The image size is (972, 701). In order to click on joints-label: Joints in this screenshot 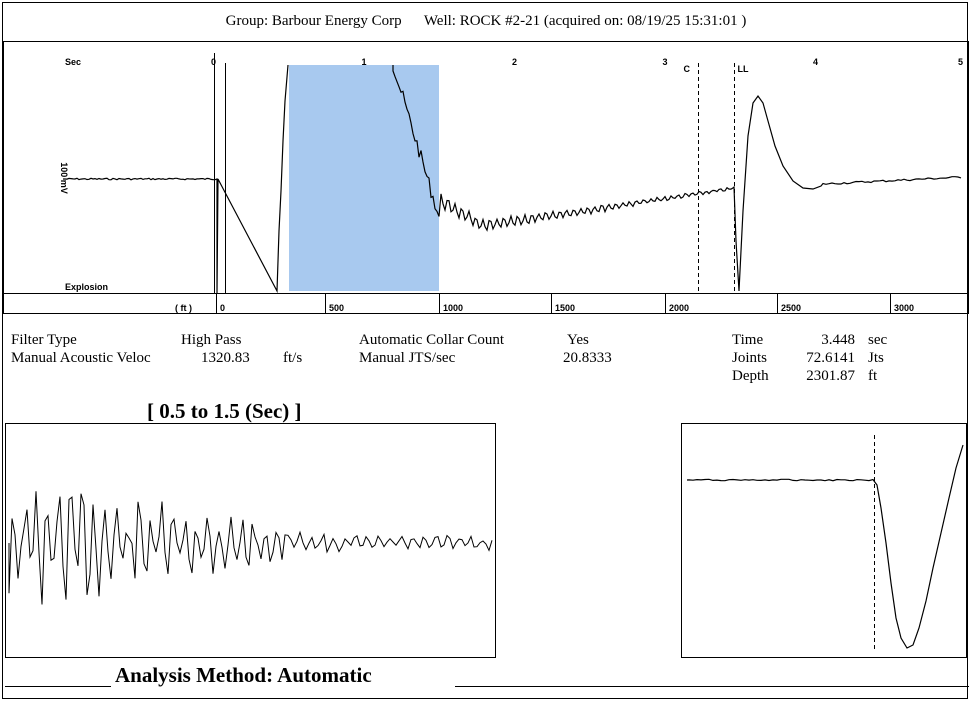, I will do `click(750, 358)`.